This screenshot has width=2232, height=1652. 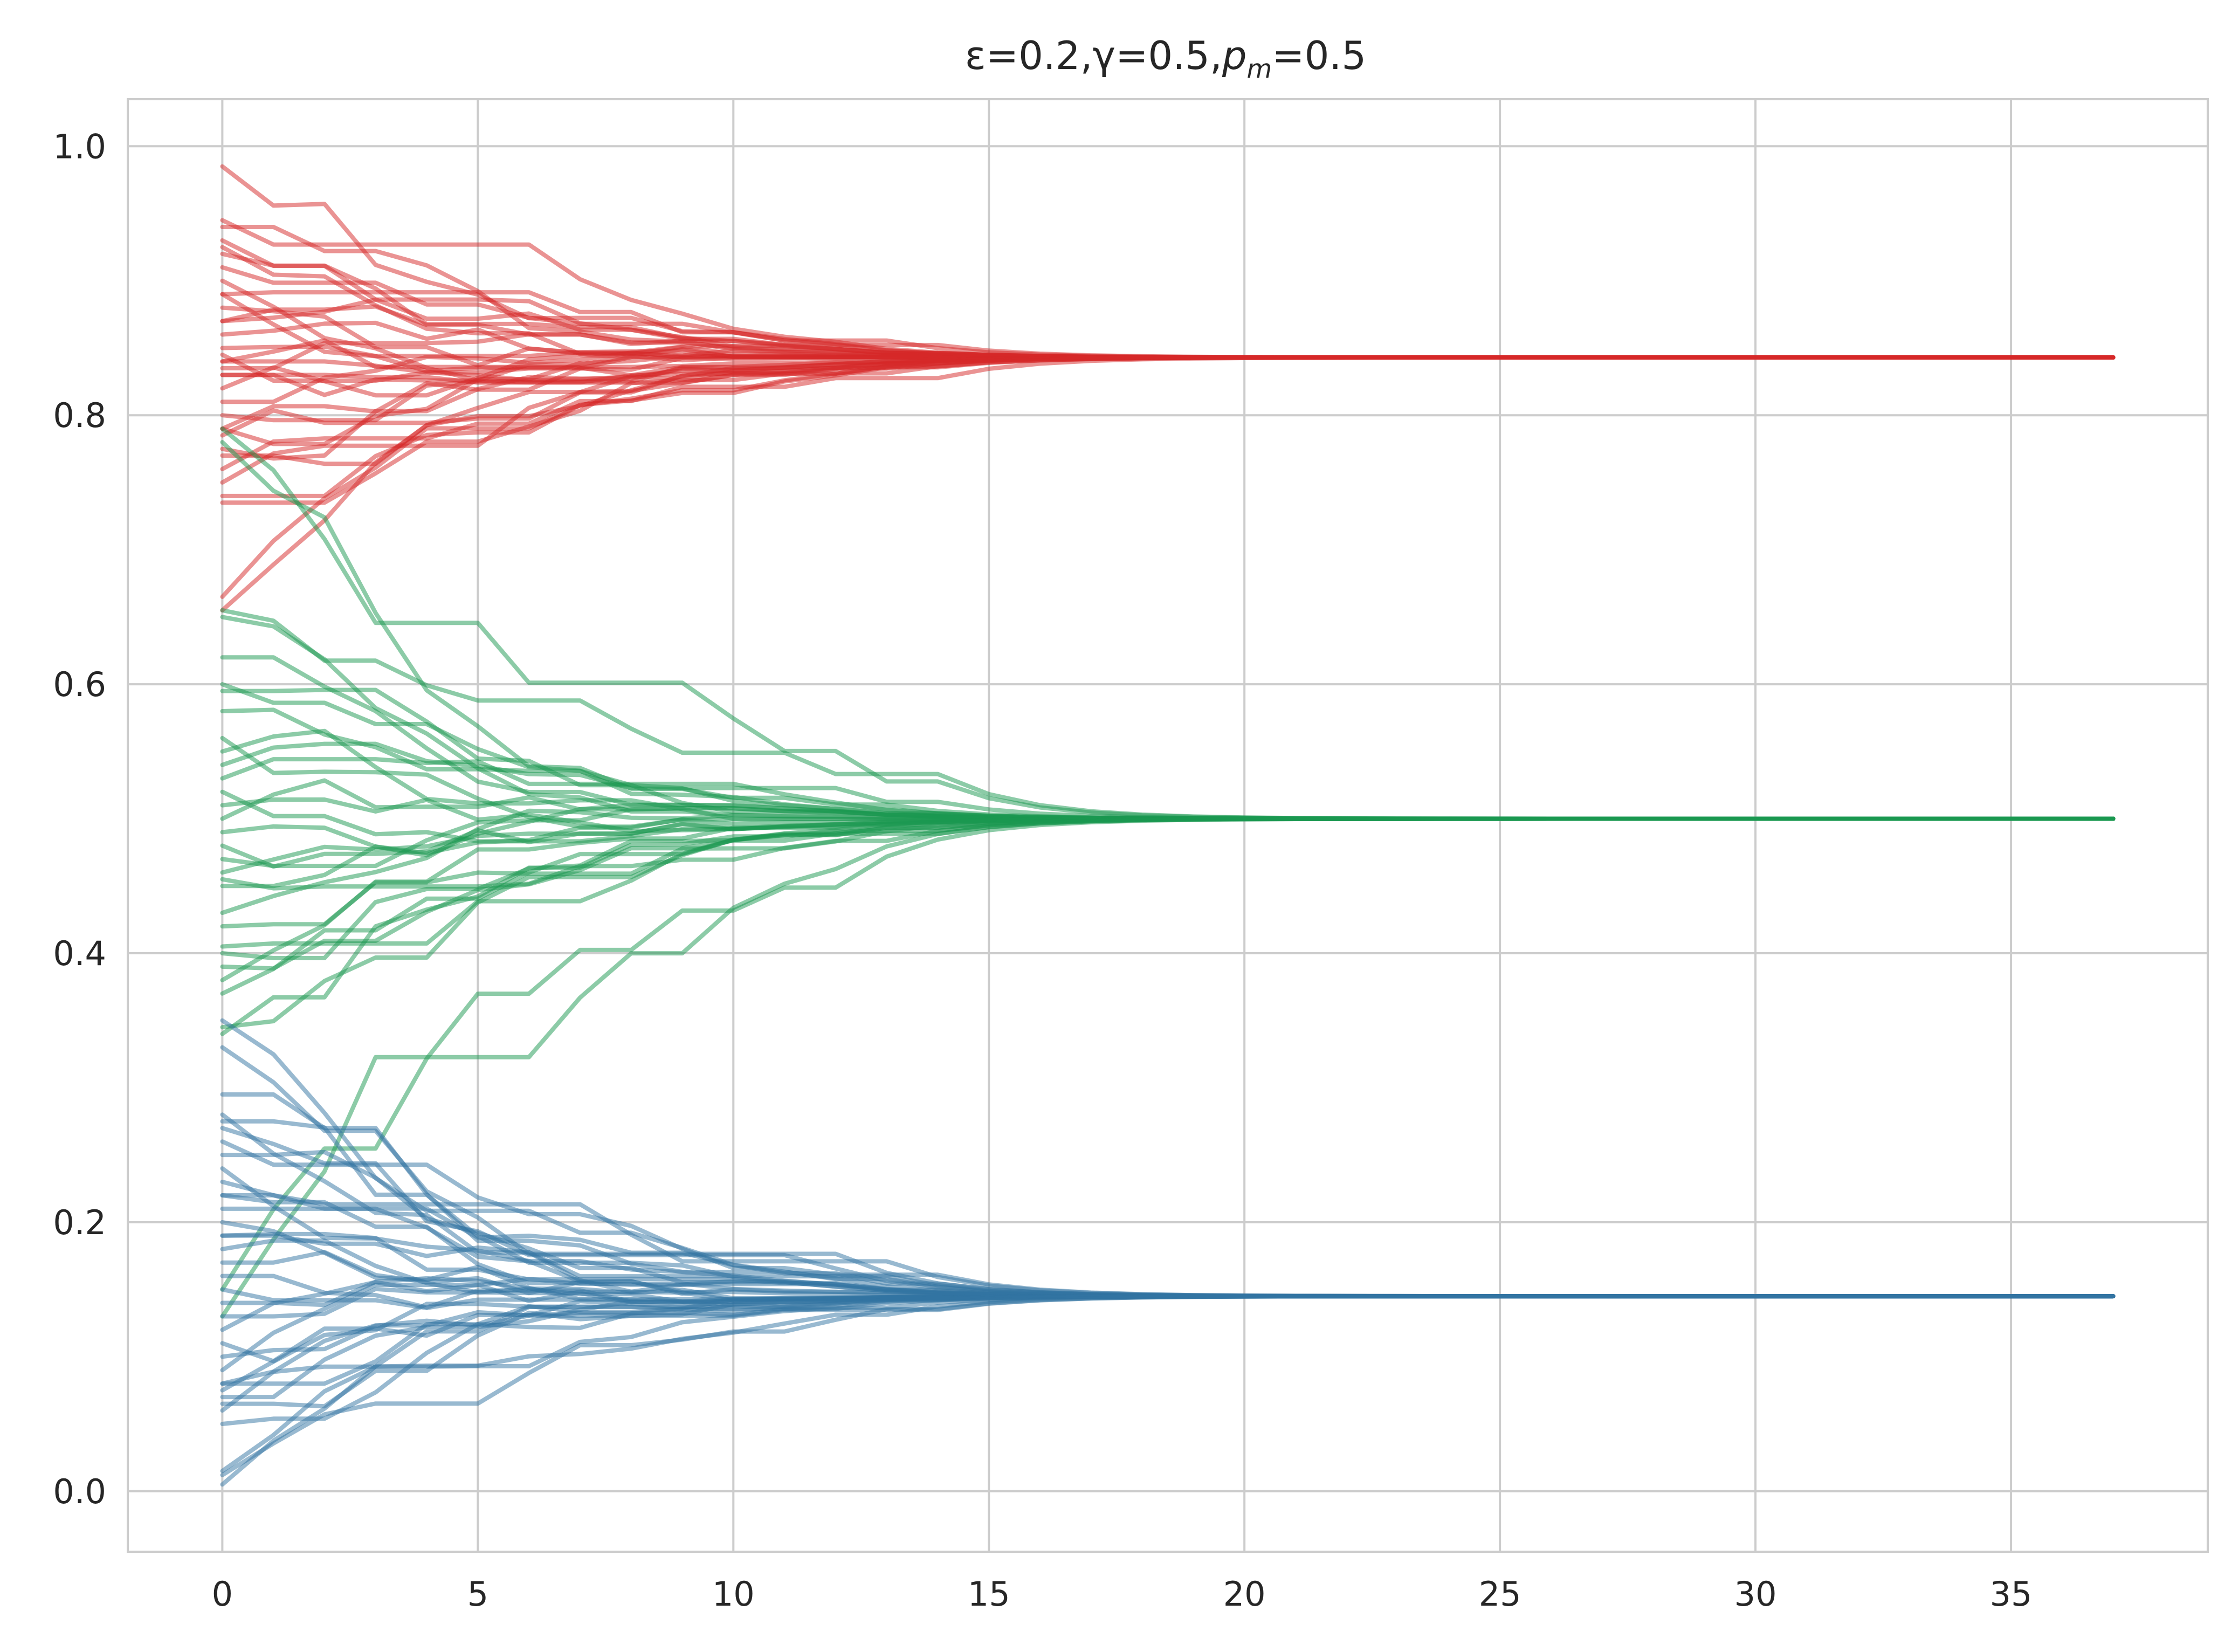 I want to click on x-tick-label: 35, so click(x=2011, y=1594).